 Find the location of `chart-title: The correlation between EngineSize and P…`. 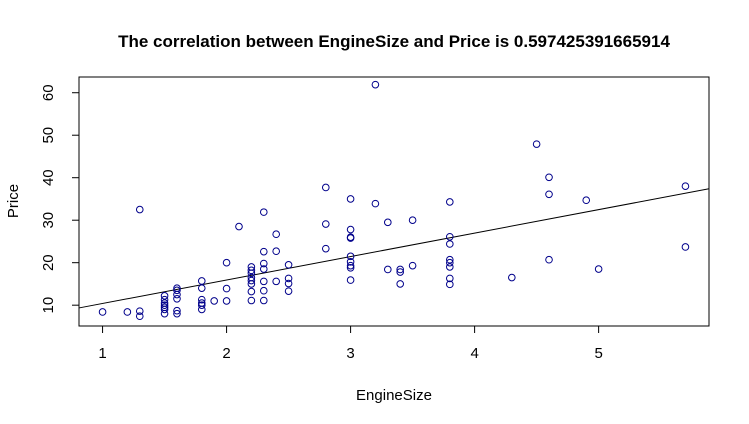

chart-title: The correlation between EngineSize and P… is located at coordinates (394, 41).